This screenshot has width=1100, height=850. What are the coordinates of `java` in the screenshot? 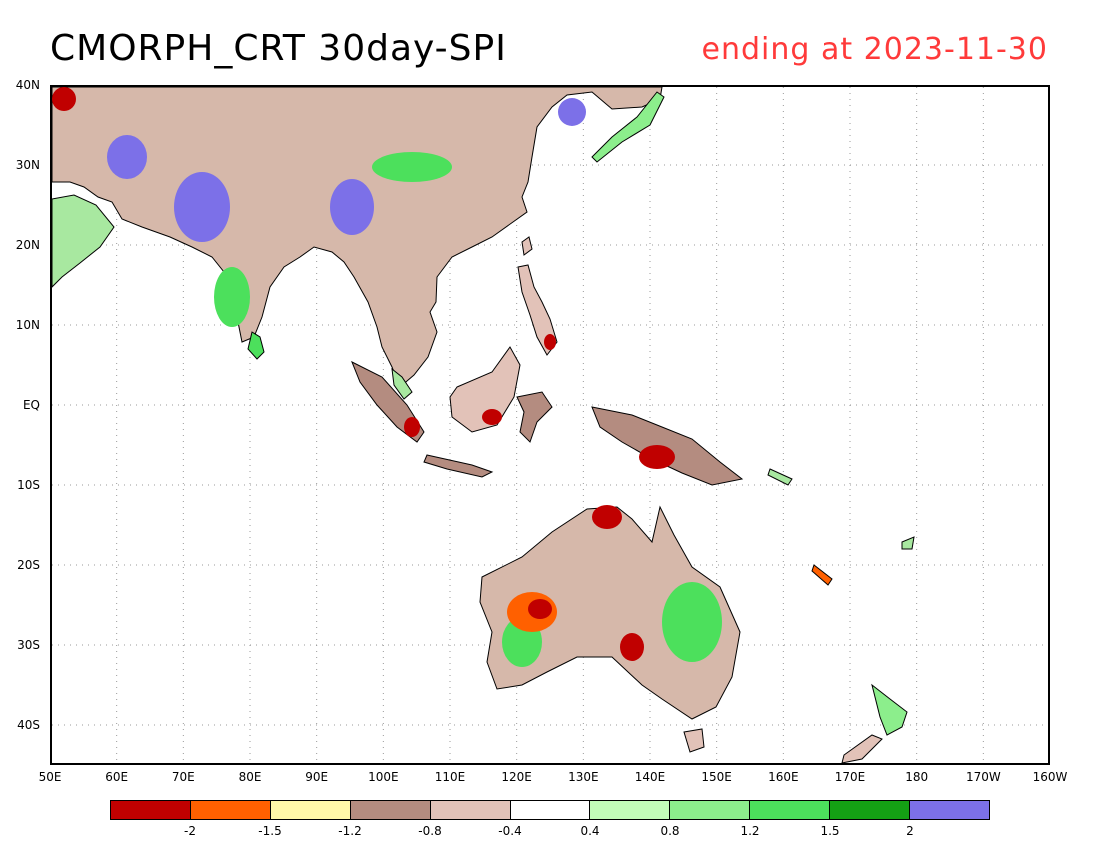 It's located at (458, 466).